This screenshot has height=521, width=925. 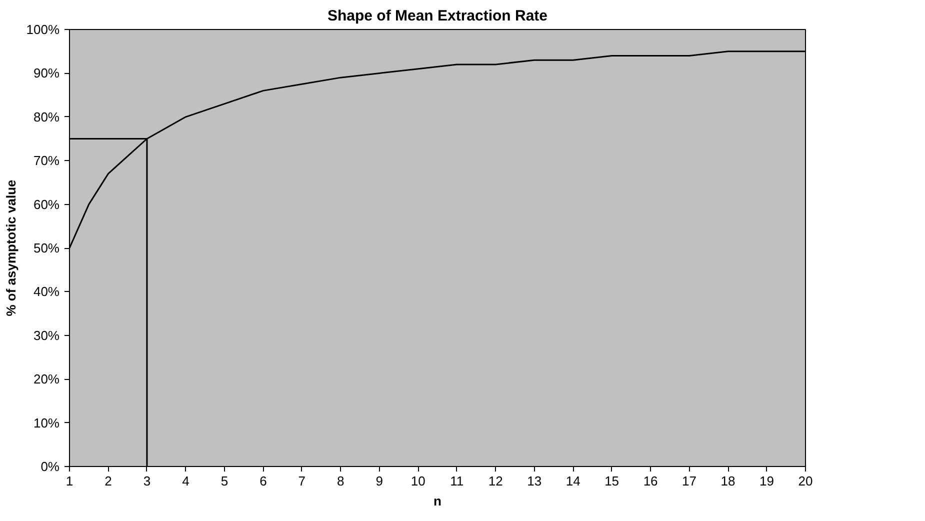 I want to click on x-tick-label: 11, so click(x=457, y=481).